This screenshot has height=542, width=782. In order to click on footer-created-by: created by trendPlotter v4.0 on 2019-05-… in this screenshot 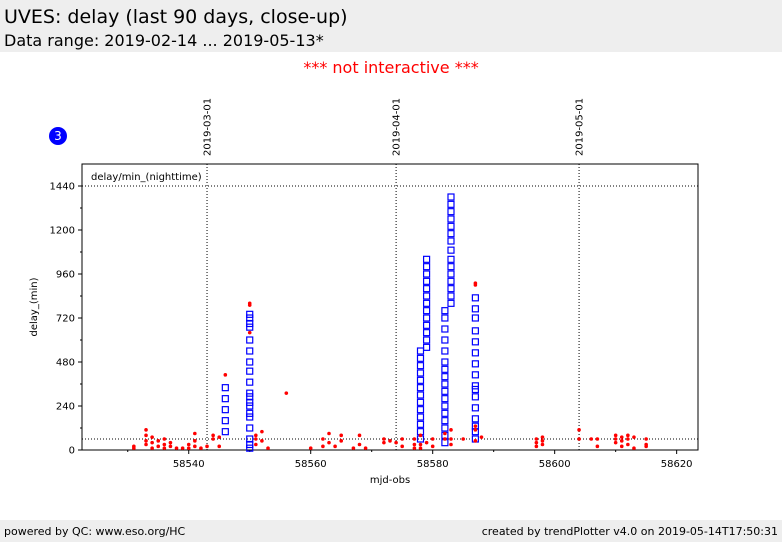, I will do `click(629, 531)`.